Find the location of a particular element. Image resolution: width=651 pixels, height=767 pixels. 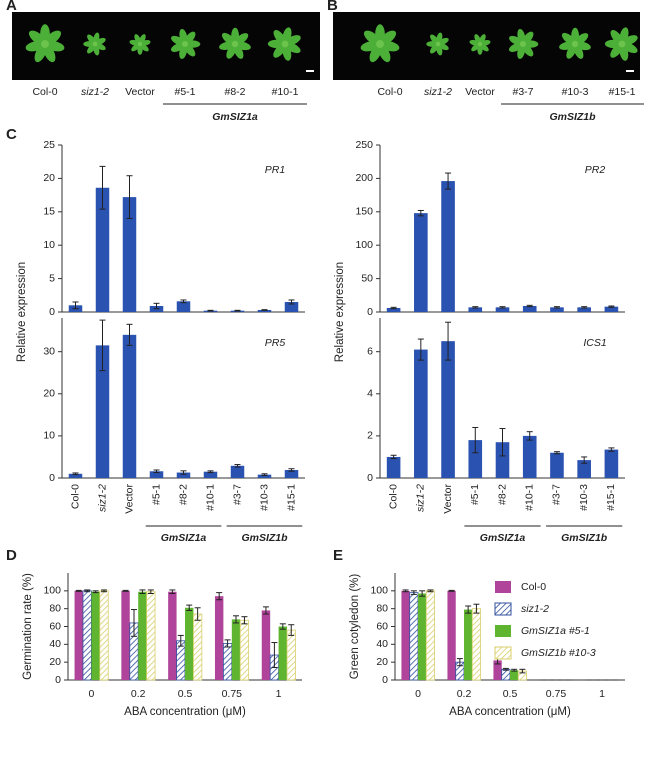

gene-label: PR2 is located at coordinates (595, 170).